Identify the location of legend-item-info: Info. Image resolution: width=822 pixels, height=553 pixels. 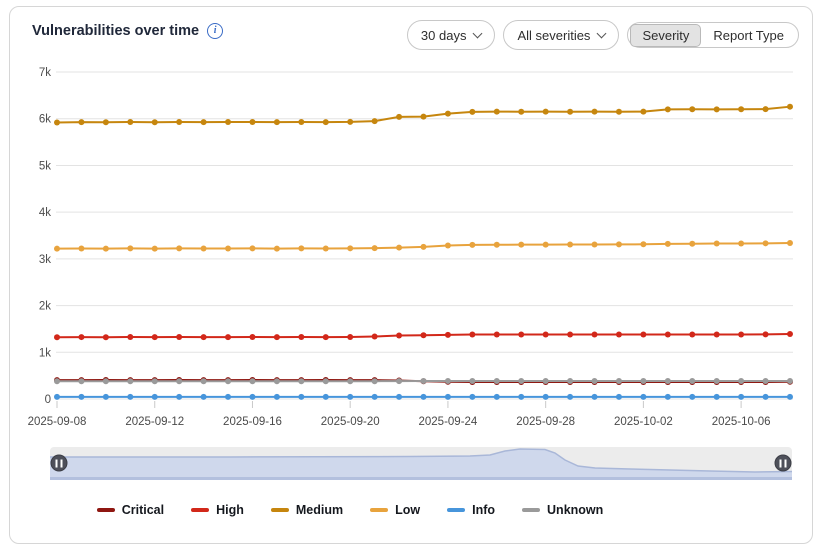
(471, 510).